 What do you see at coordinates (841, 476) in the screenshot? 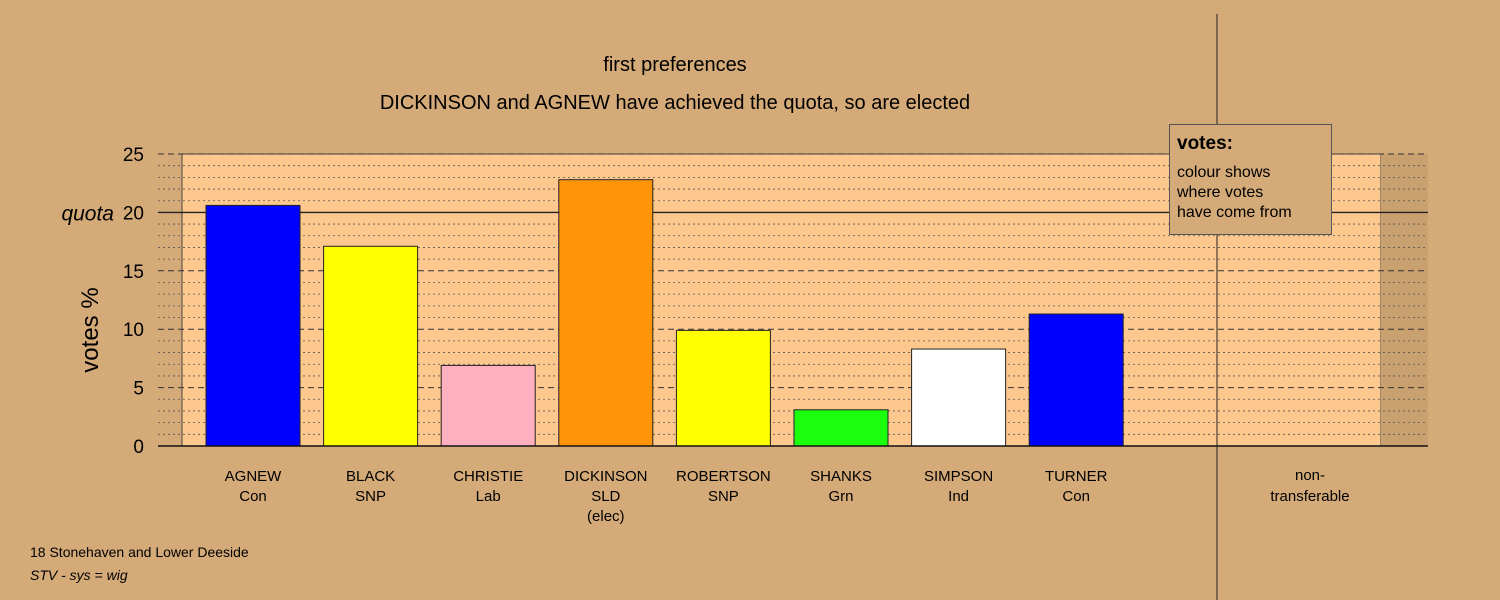
I see `candidate-name: SHANKS` at bounding box center [841, 476].